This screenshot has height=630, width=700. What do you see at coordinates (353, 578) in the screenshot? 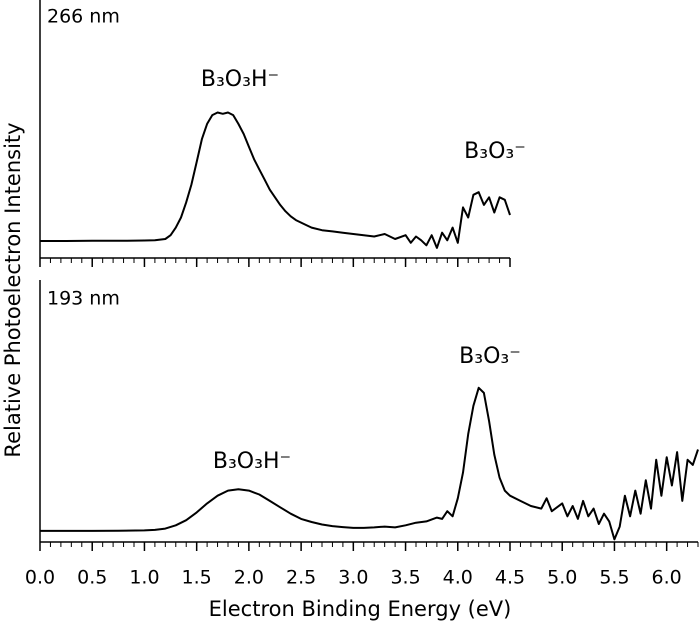
I see `x-tick-label: 3.0` at bounding box center [353, 578].